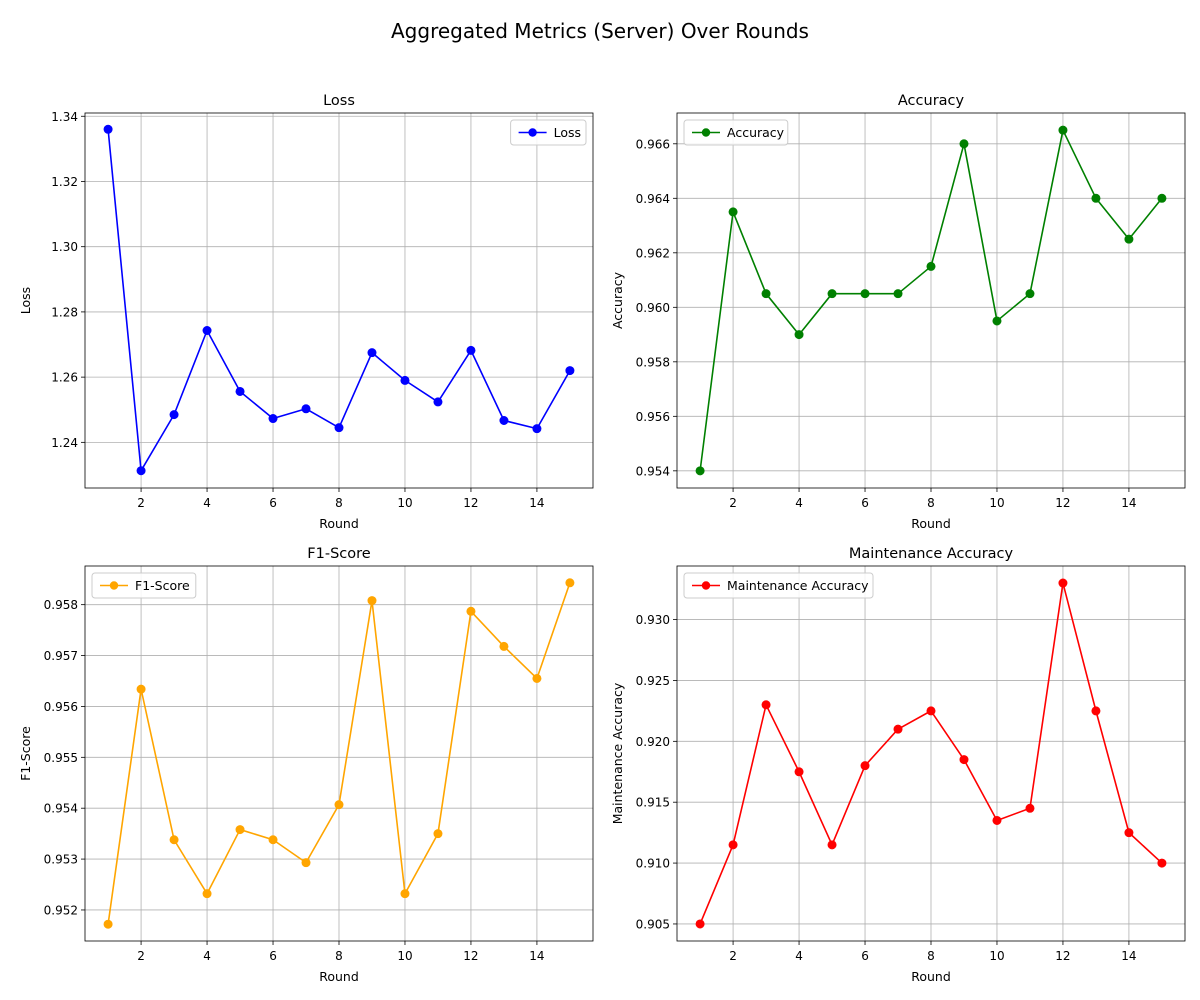 The image size is (1200, 1000). What do you see at coordinates (653, 199) in the screenshot?
I see `y-tick-label: 0.964` at bounding box center [653, 199].